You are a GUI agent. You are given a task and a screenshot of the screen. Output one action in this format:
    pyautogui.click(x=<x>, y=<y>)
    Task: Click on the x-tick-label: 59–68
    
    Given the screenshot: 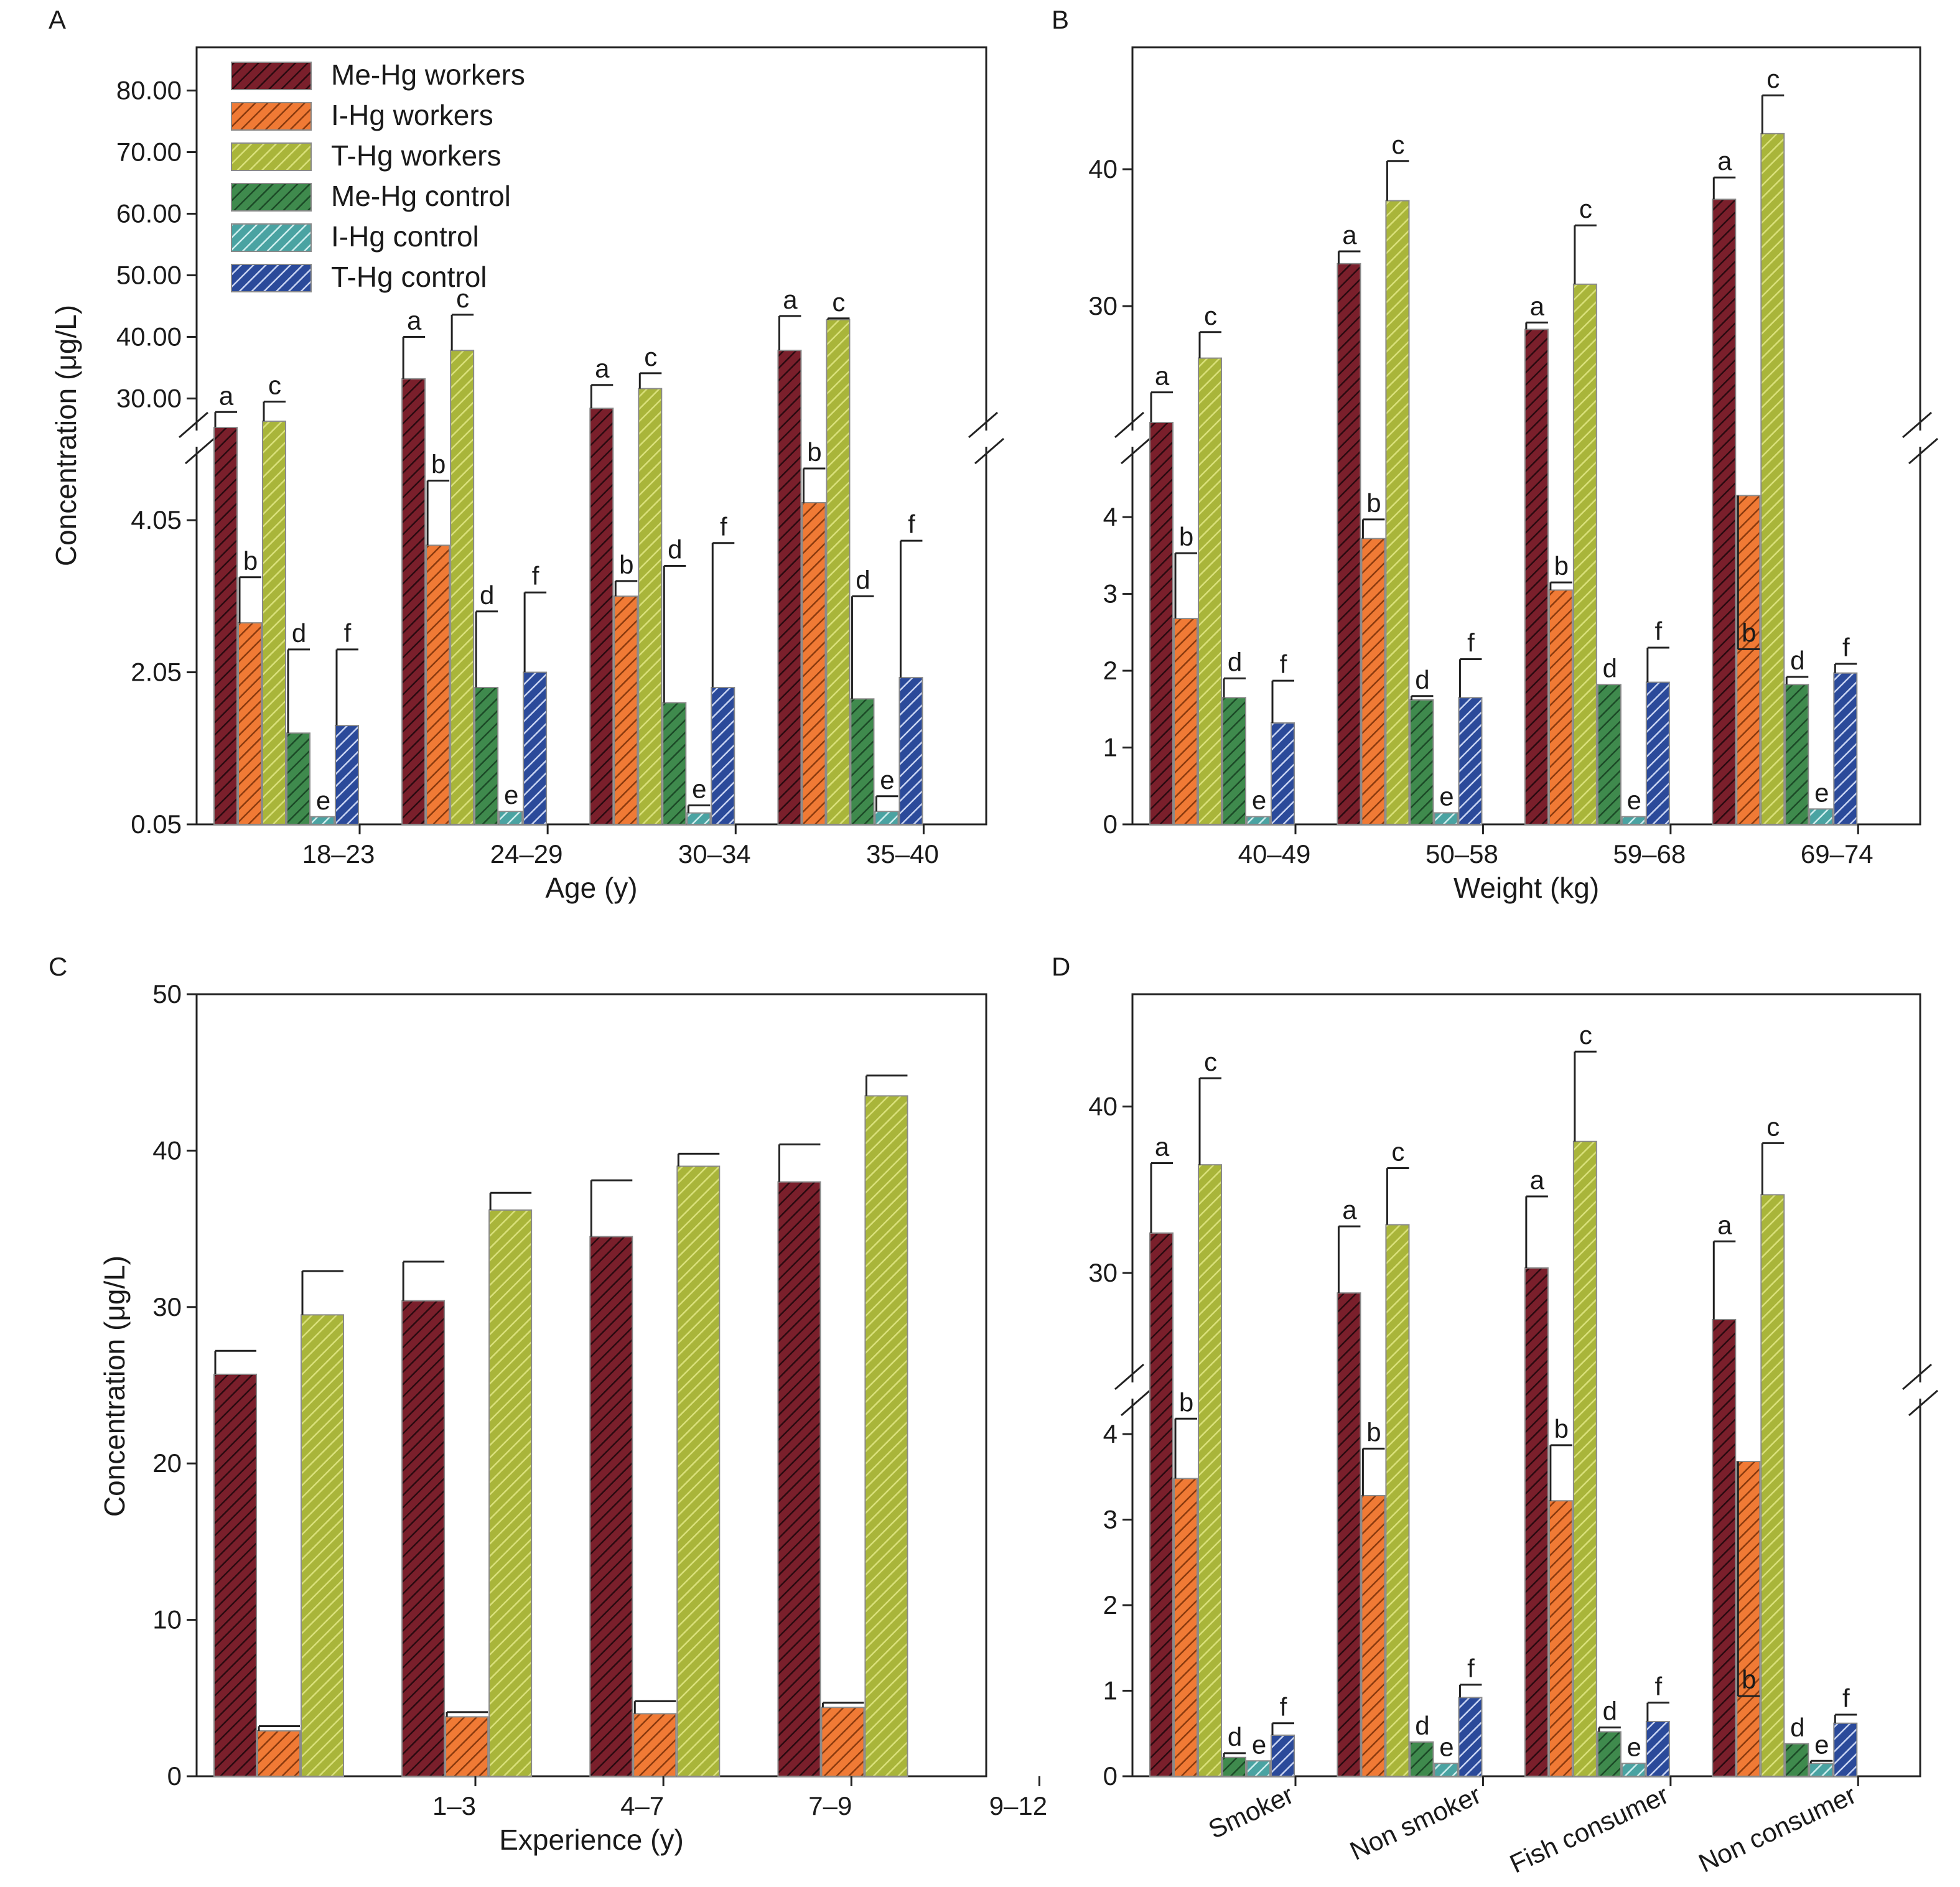 What is the action you would take?
    pyautogui.click(x=1650, y=854)
    